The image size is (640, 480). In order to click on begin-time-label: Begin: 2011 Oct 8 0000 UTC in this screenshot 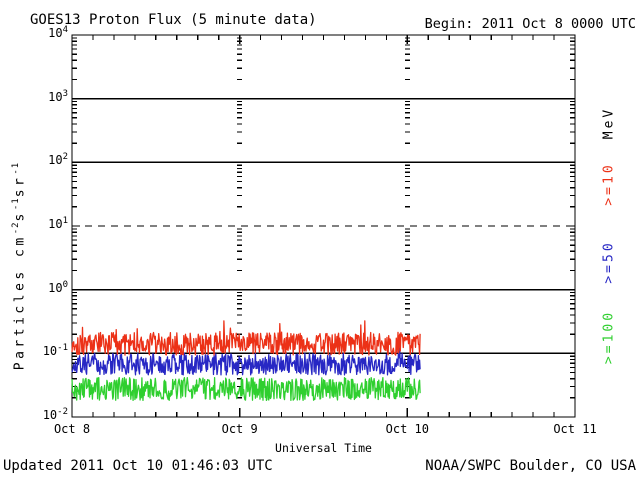, I will do `click(530, 24)`.